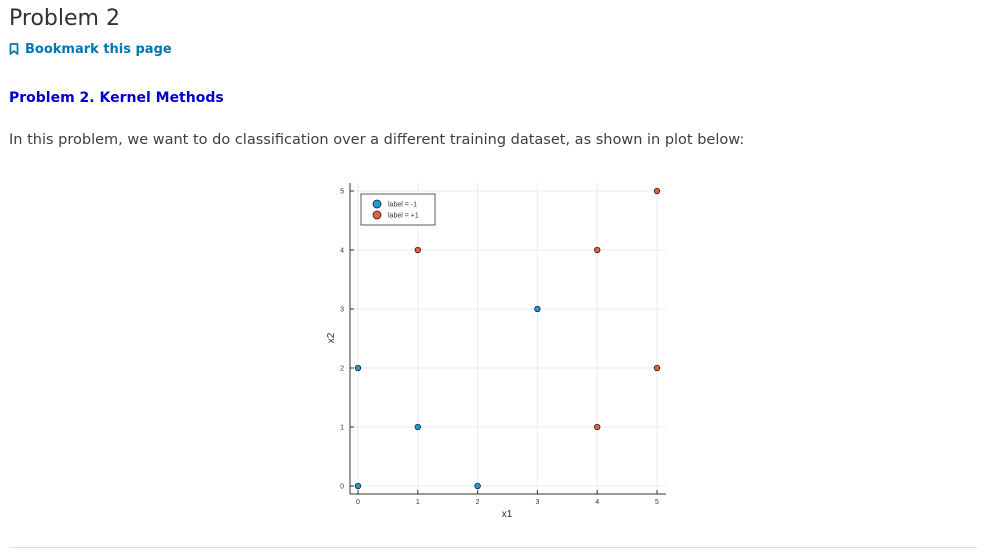 The width and height of the screenshot is (986, 555). What do you see at coordinates (493, 547) in the screenshot?
I see `divider` at bounding box center [493, 547].